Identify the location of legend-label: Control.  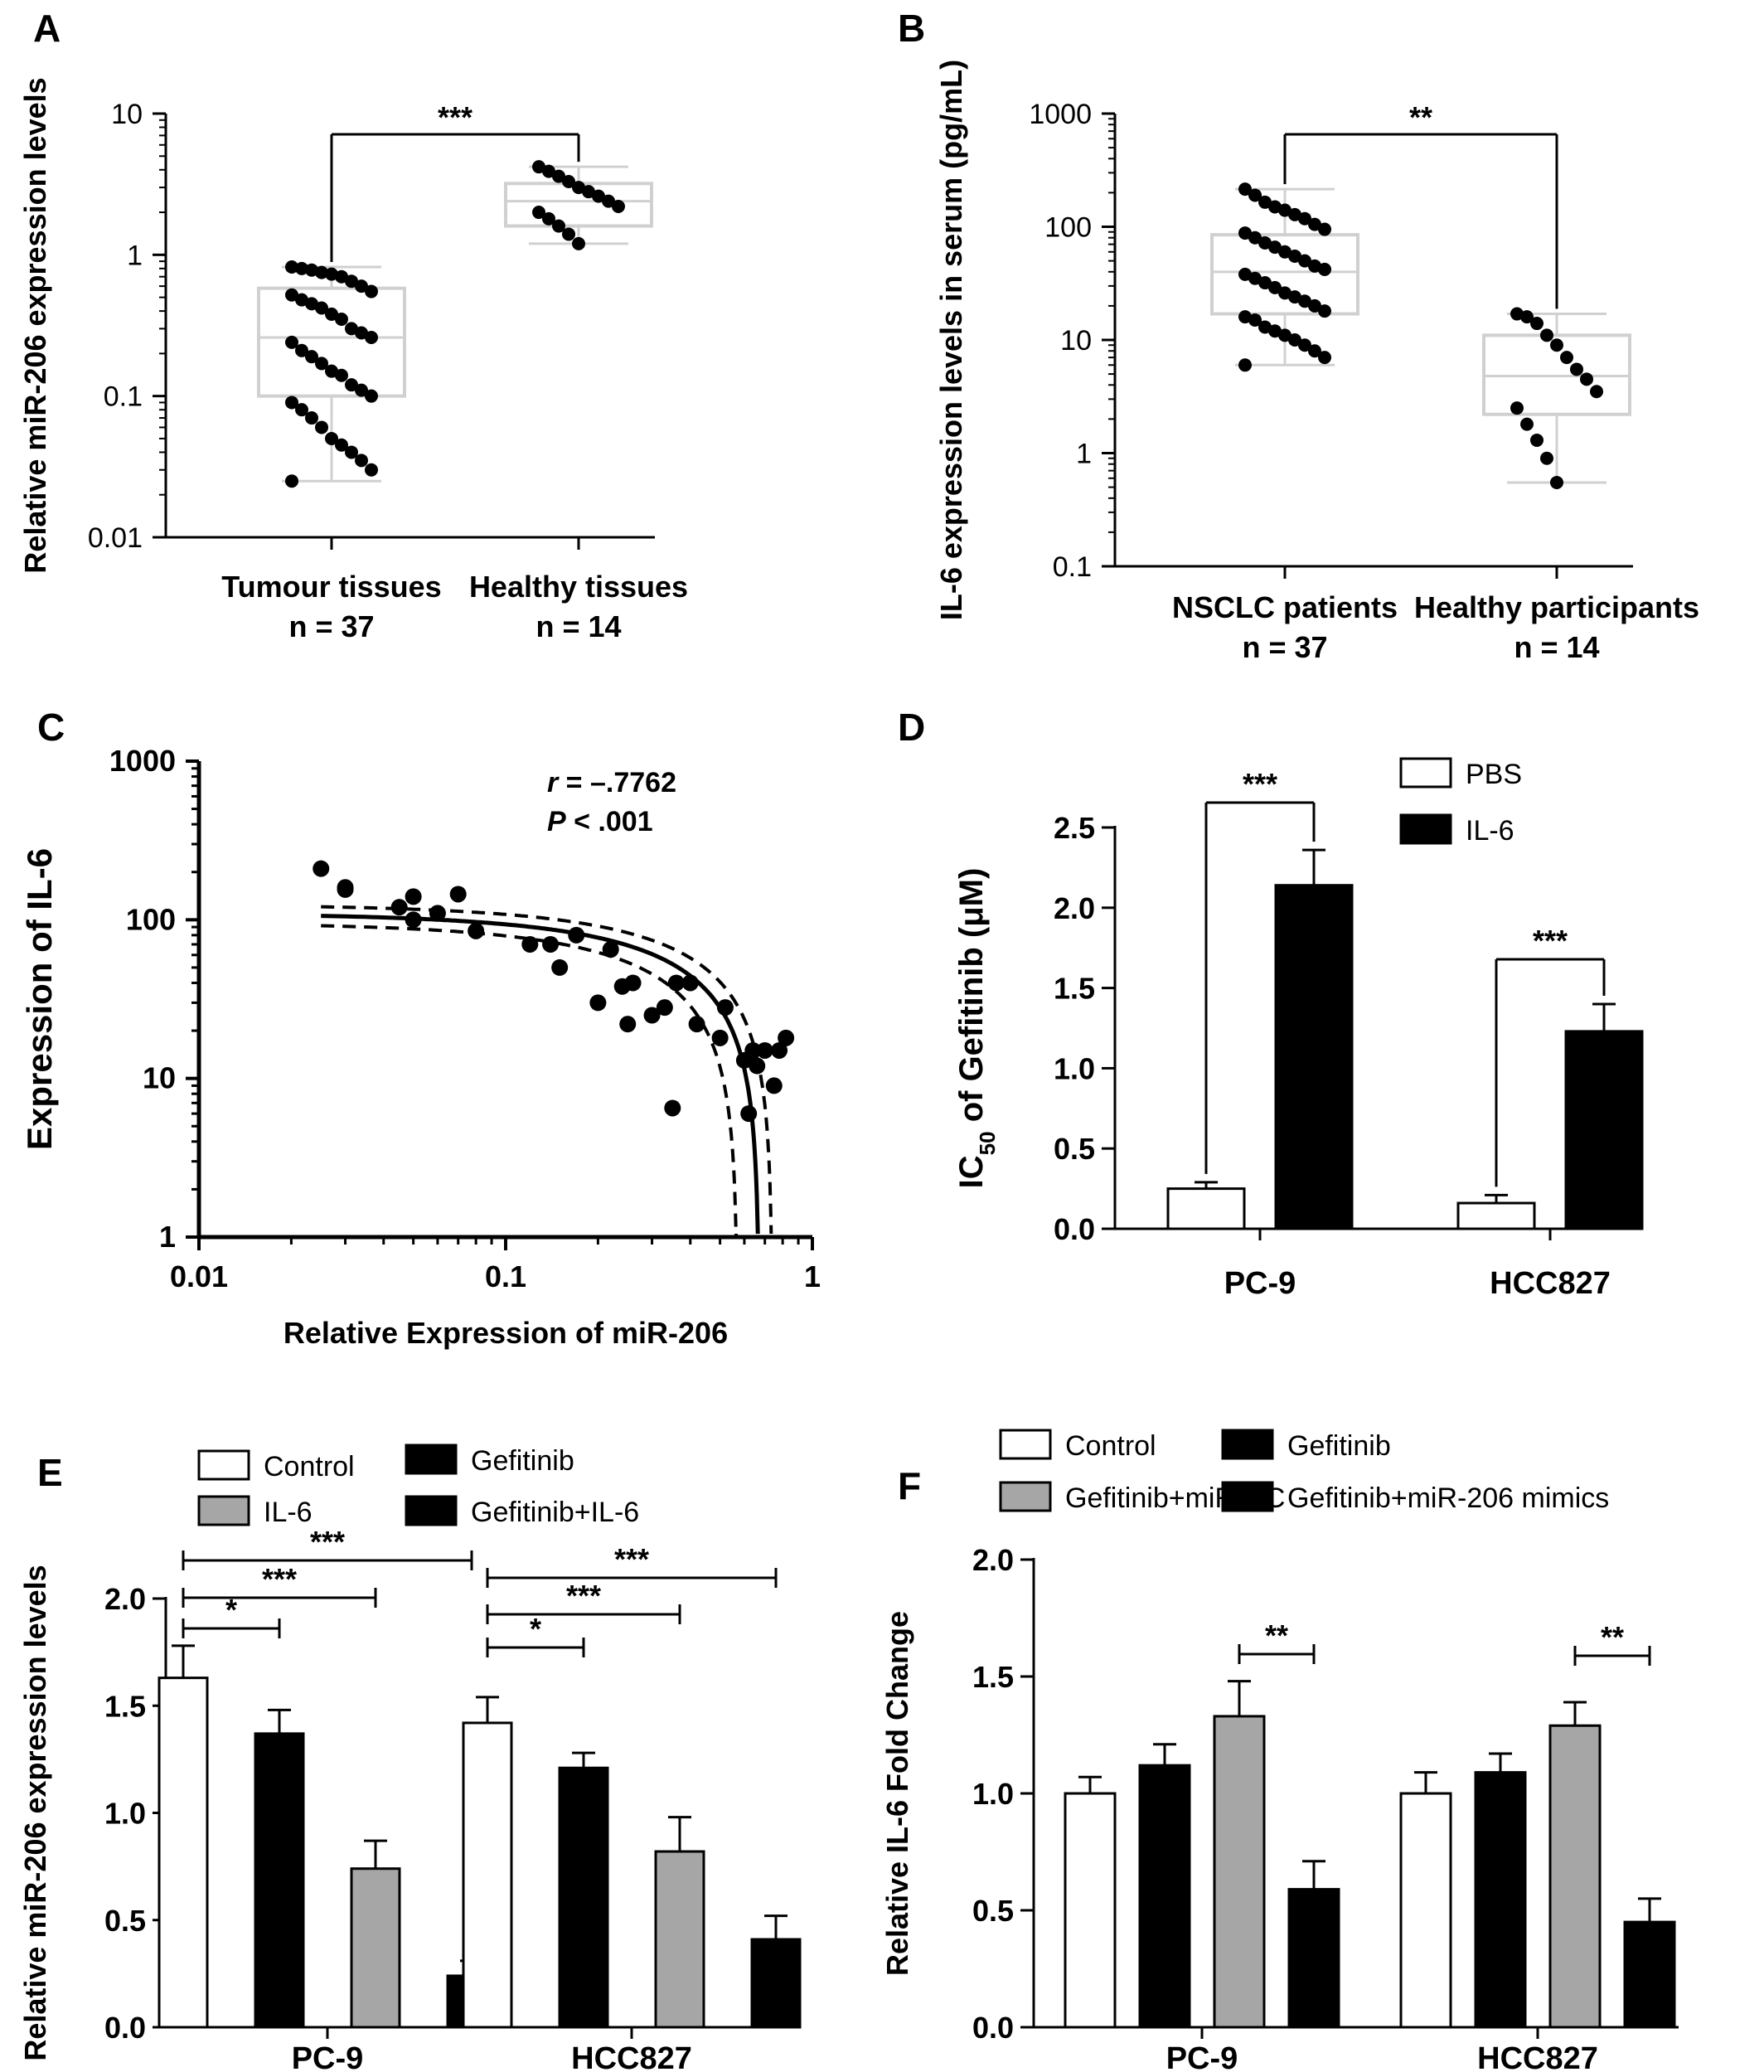
(309, 1466).